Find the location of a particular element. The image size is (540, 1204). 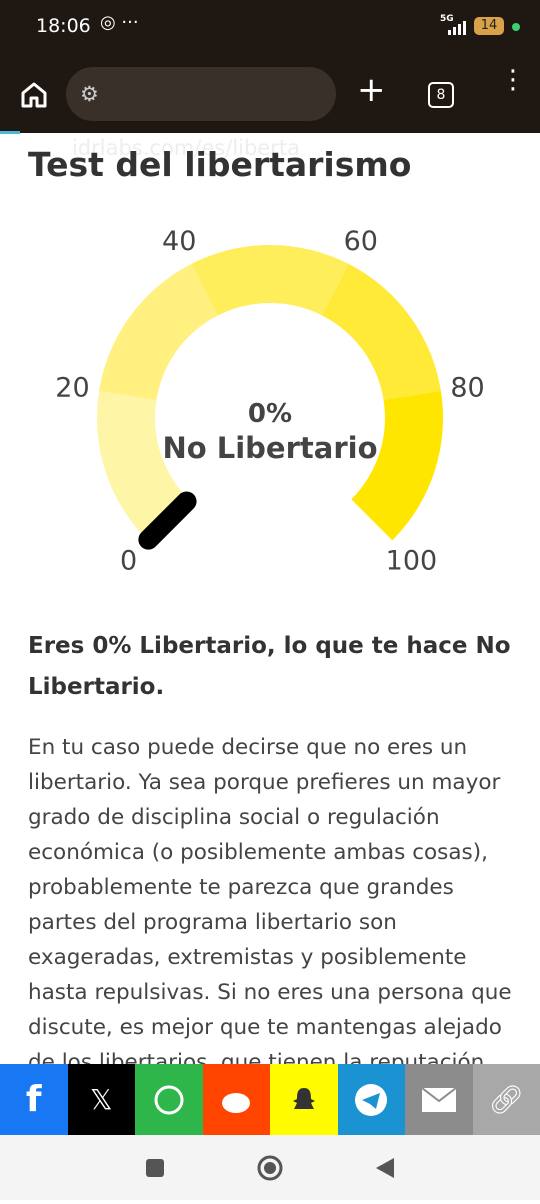

gauge-result: No Libertario is located at coordinates (269, 448).